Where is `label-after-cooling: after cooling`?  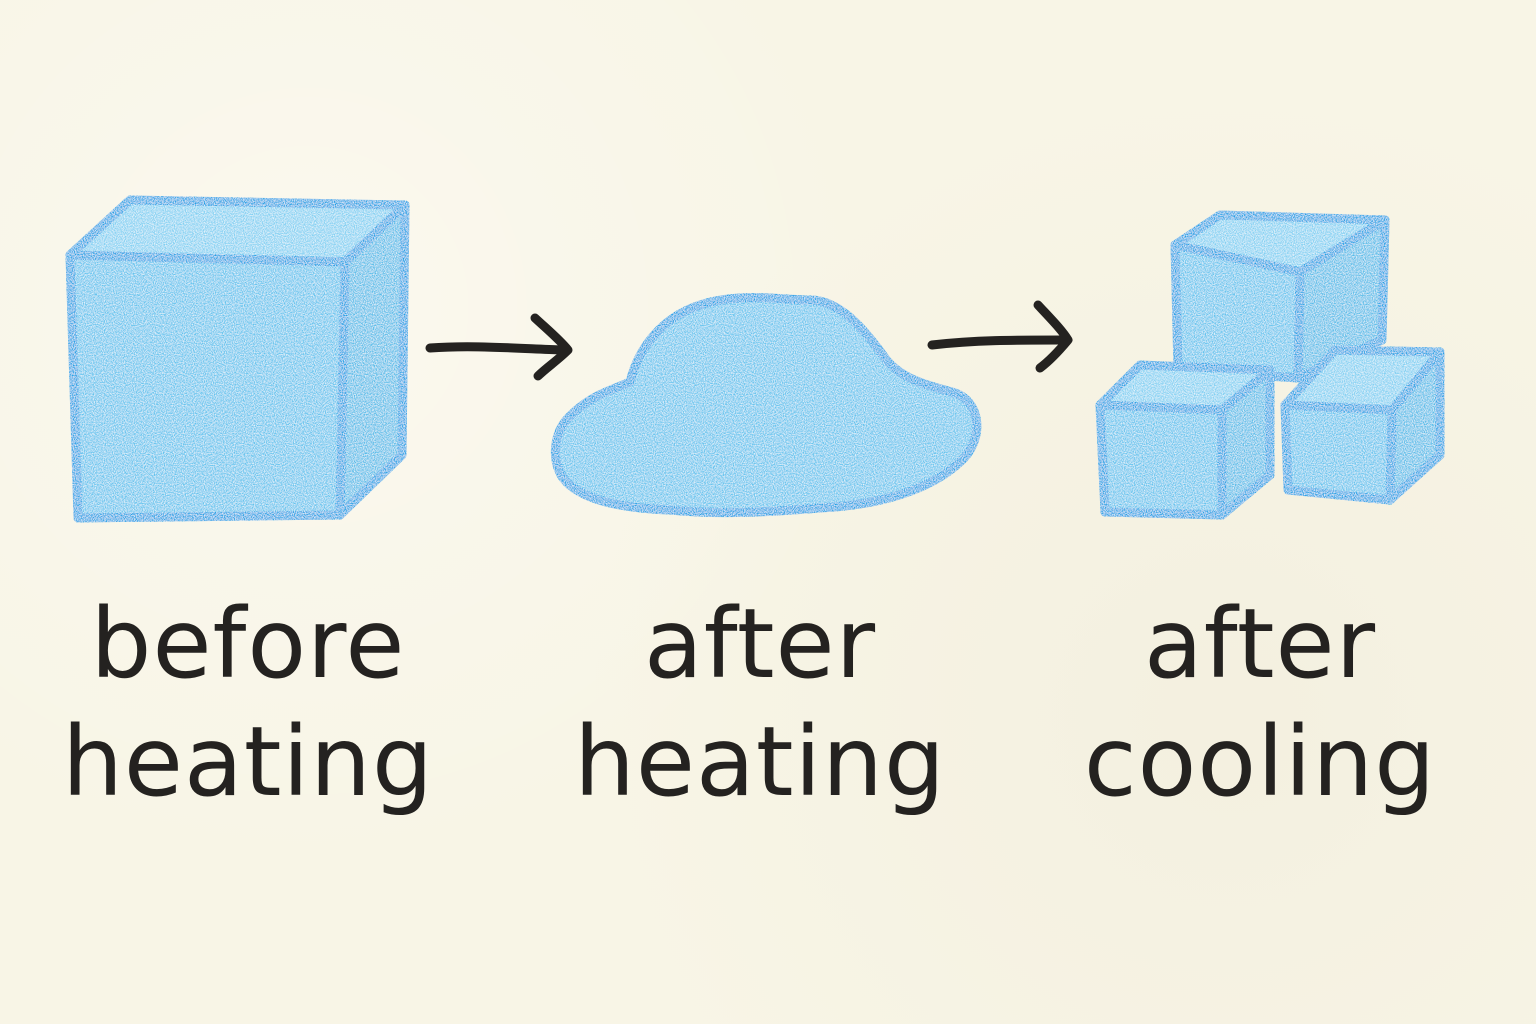 label-after-cooling: after cooling is located at coordinates (1260, 703).